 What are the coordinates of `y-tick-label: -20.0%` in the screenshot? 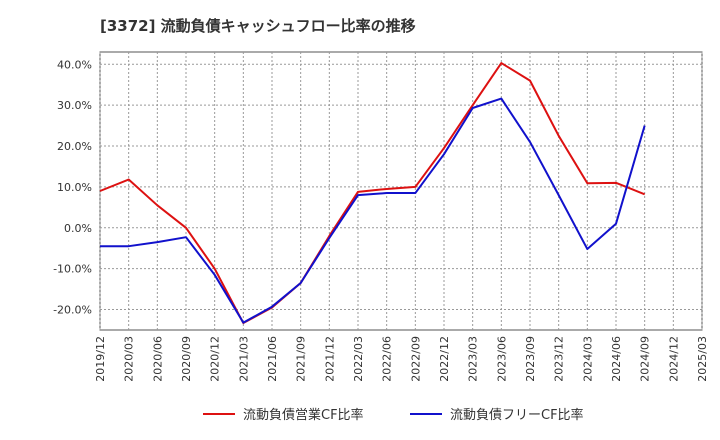 It's located at (72, 310).